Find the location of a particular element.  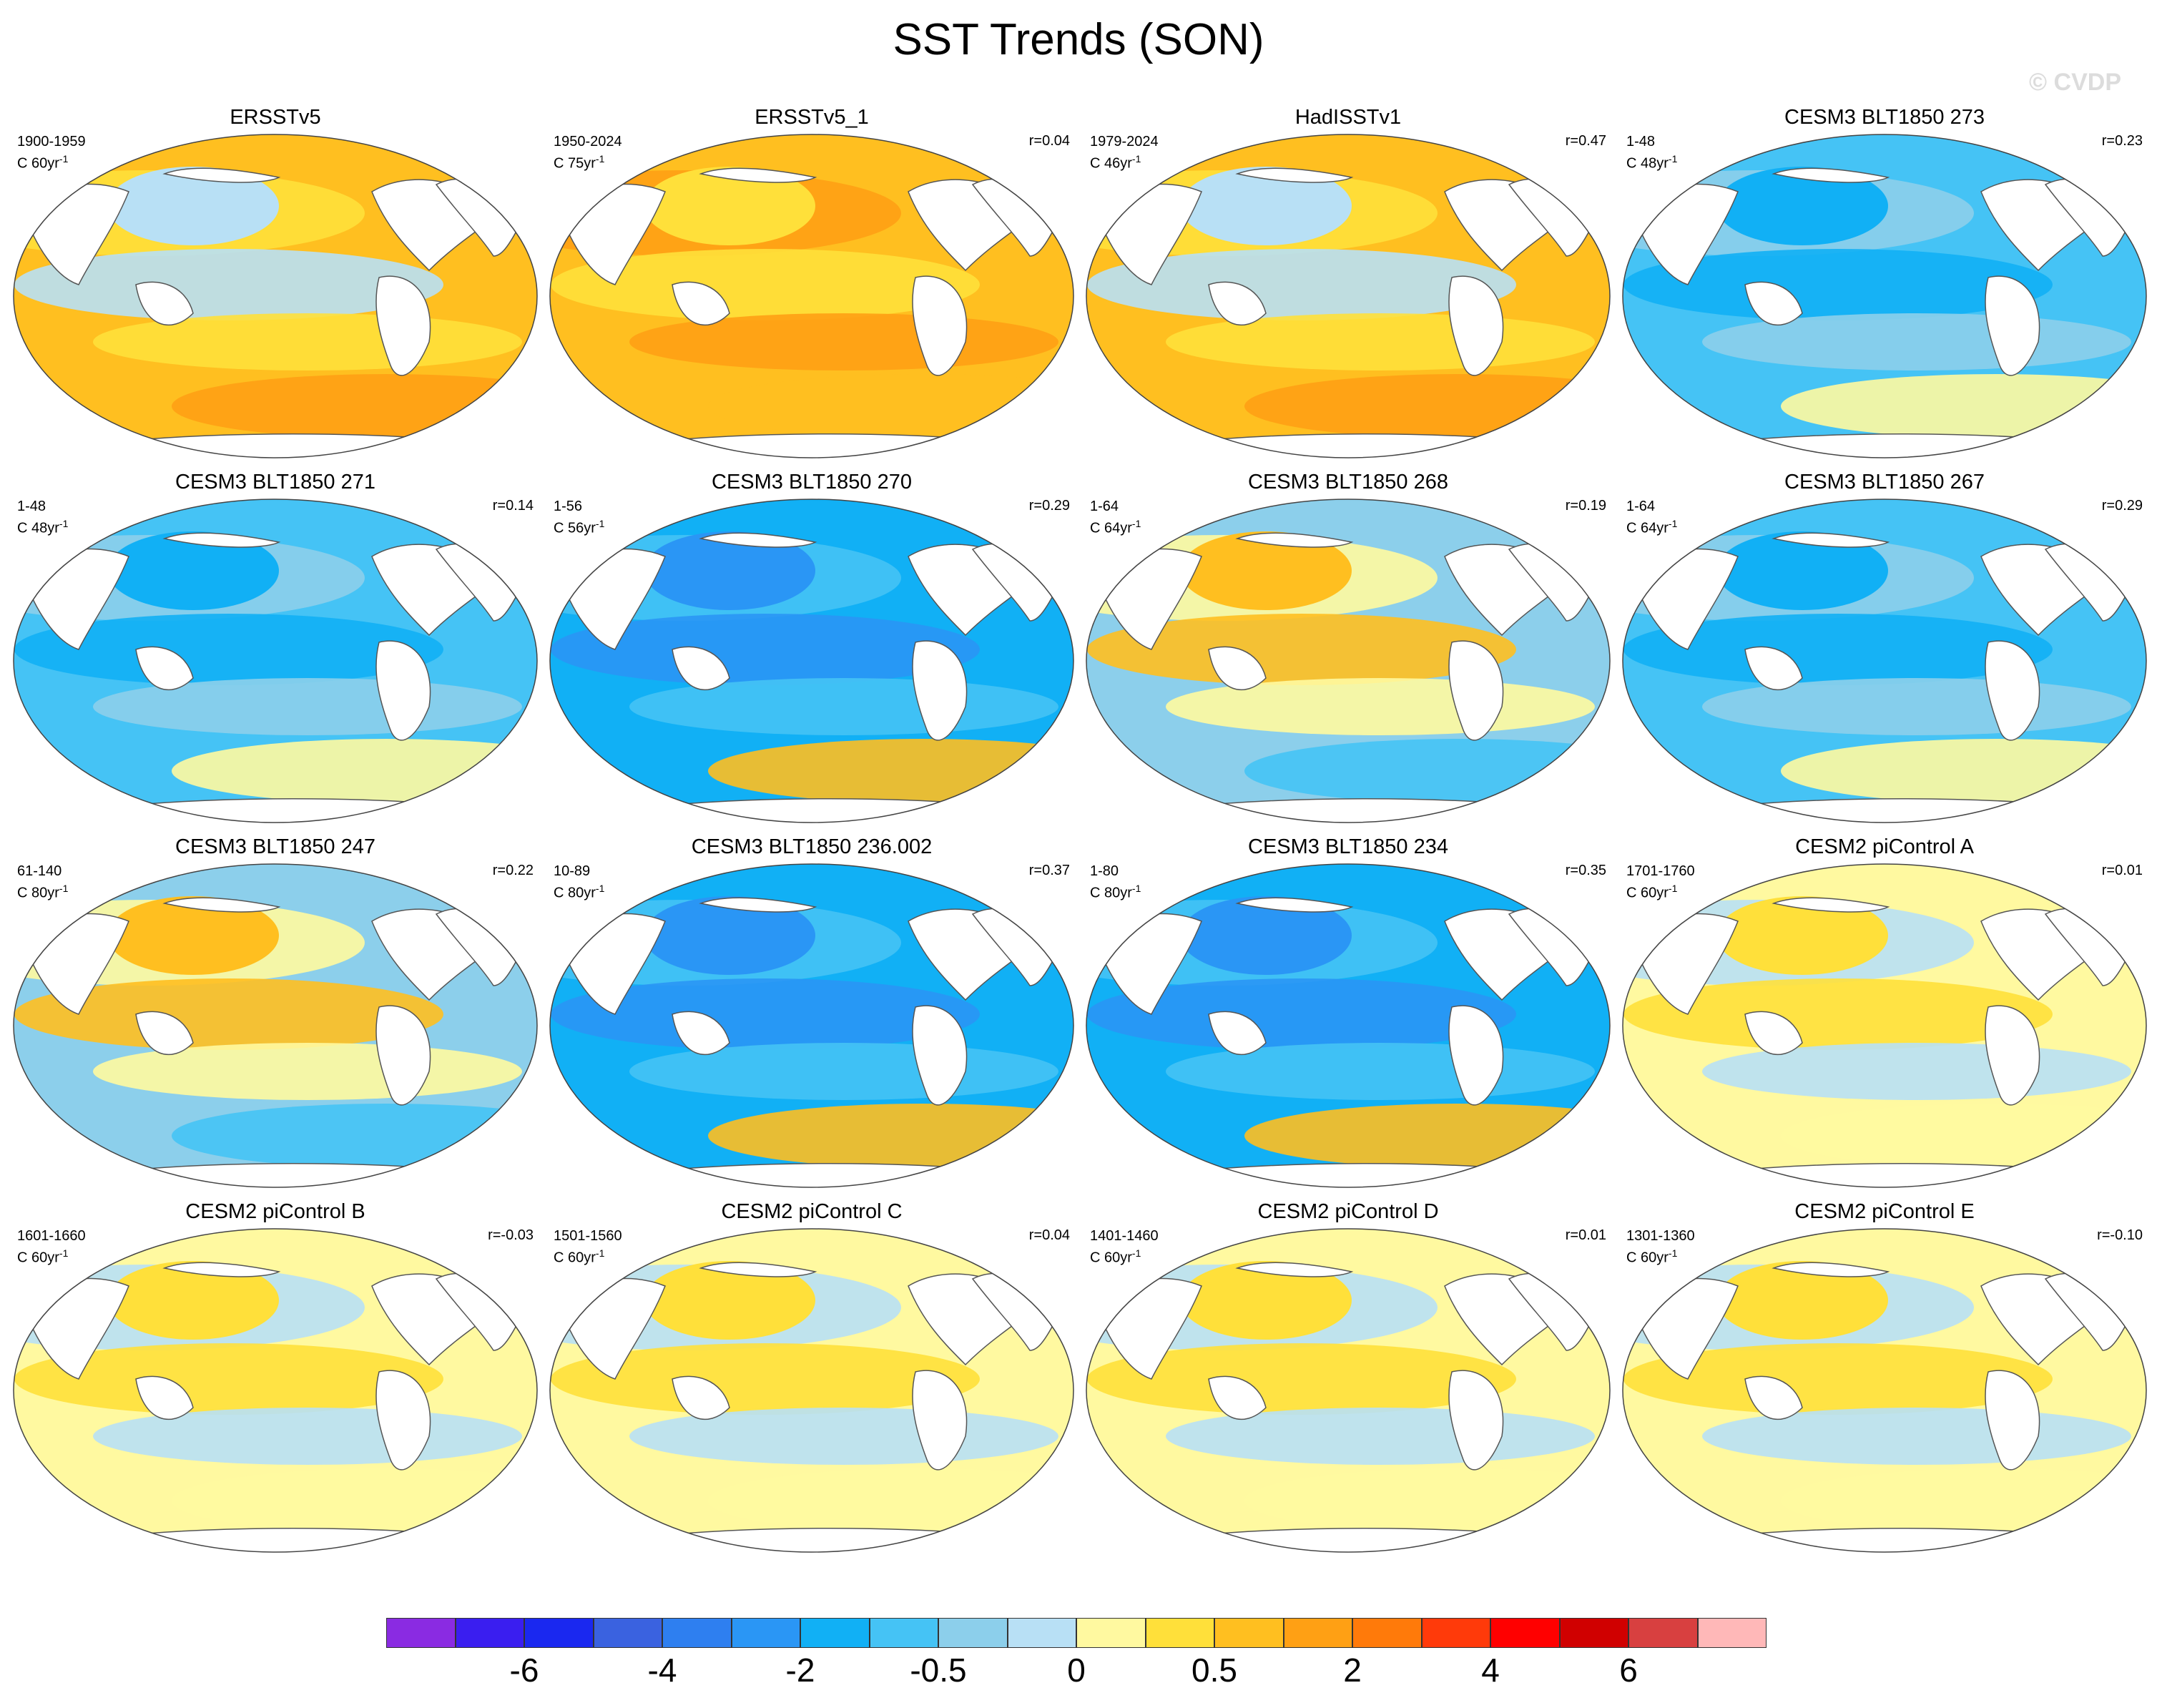

map-panel: CESM3 BLT1850 247 61-140 C 80yr-1 r=0.22 is located at coordinates (275, 1014).